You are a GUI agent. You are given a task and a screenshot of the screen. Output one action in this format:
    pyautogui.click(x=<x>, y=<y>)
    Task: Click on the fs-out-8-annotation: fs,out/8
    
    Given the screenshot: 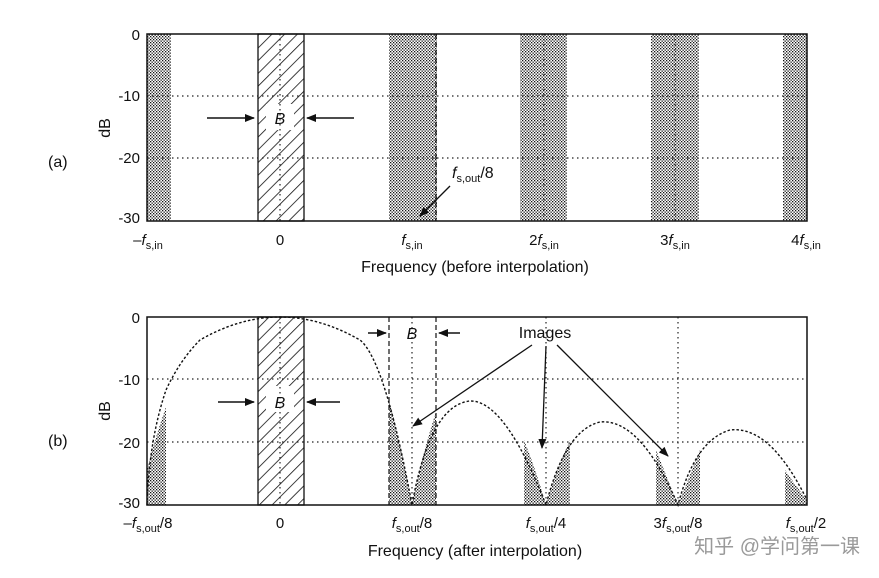 What is the action you would take?
    pyautogui.click(x=456, y=191)
    